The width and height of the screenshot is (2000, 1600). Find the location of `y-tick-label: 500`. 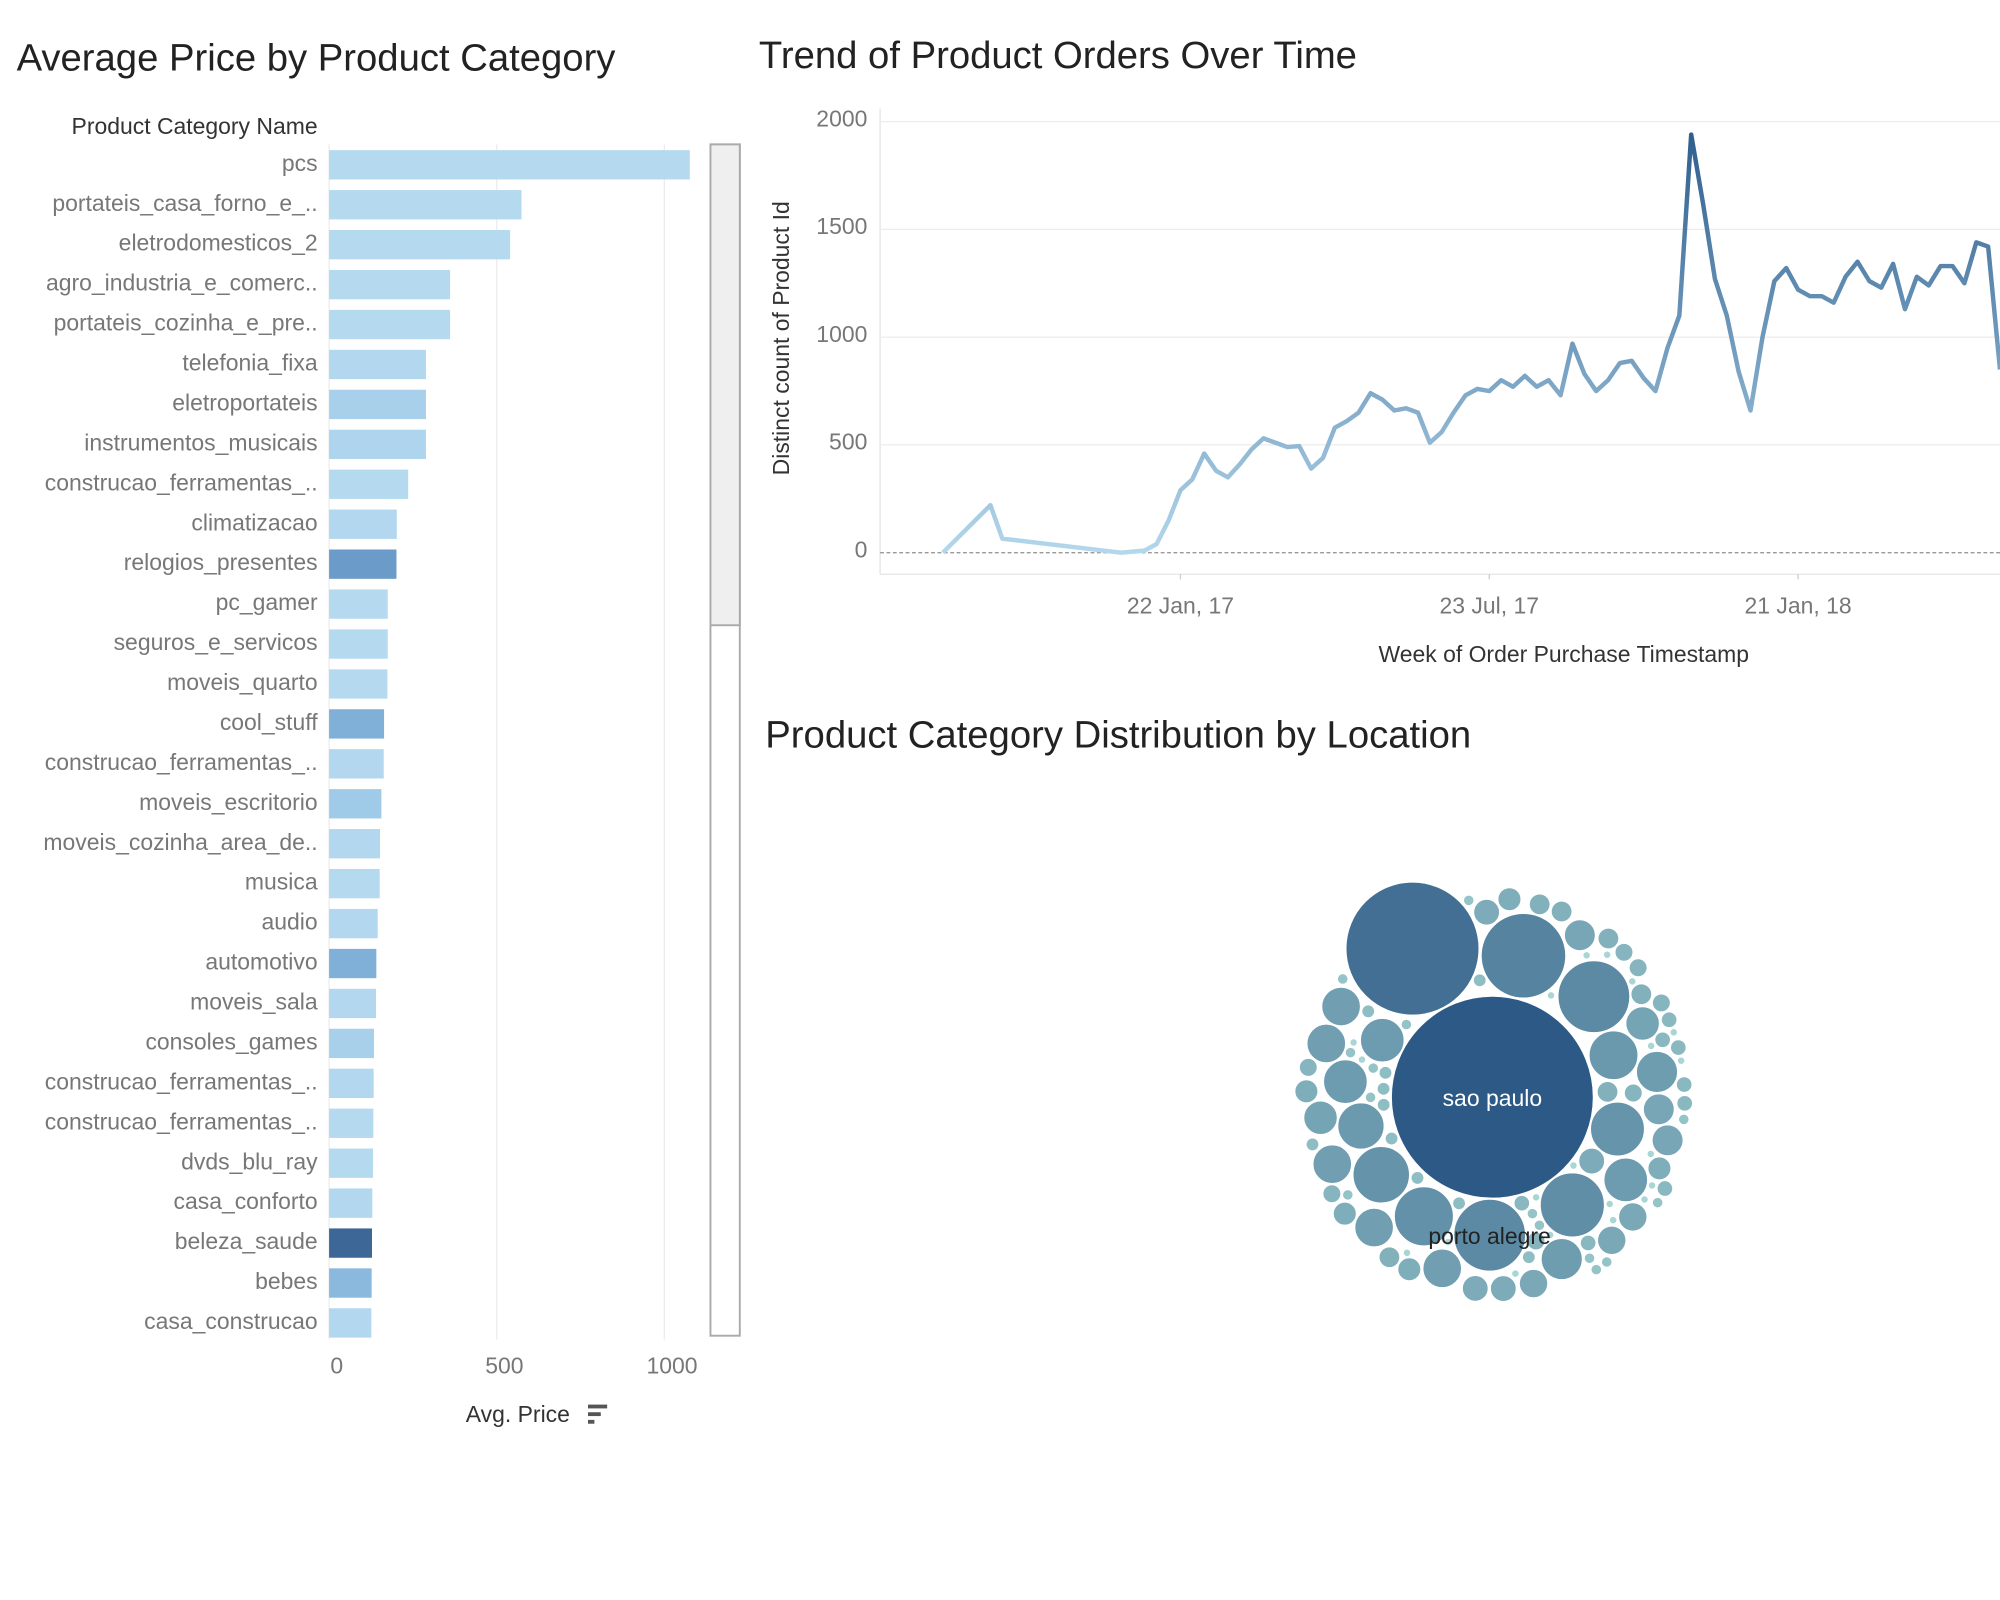

y-tick-label: 500 is located at coordinates (848, 442).